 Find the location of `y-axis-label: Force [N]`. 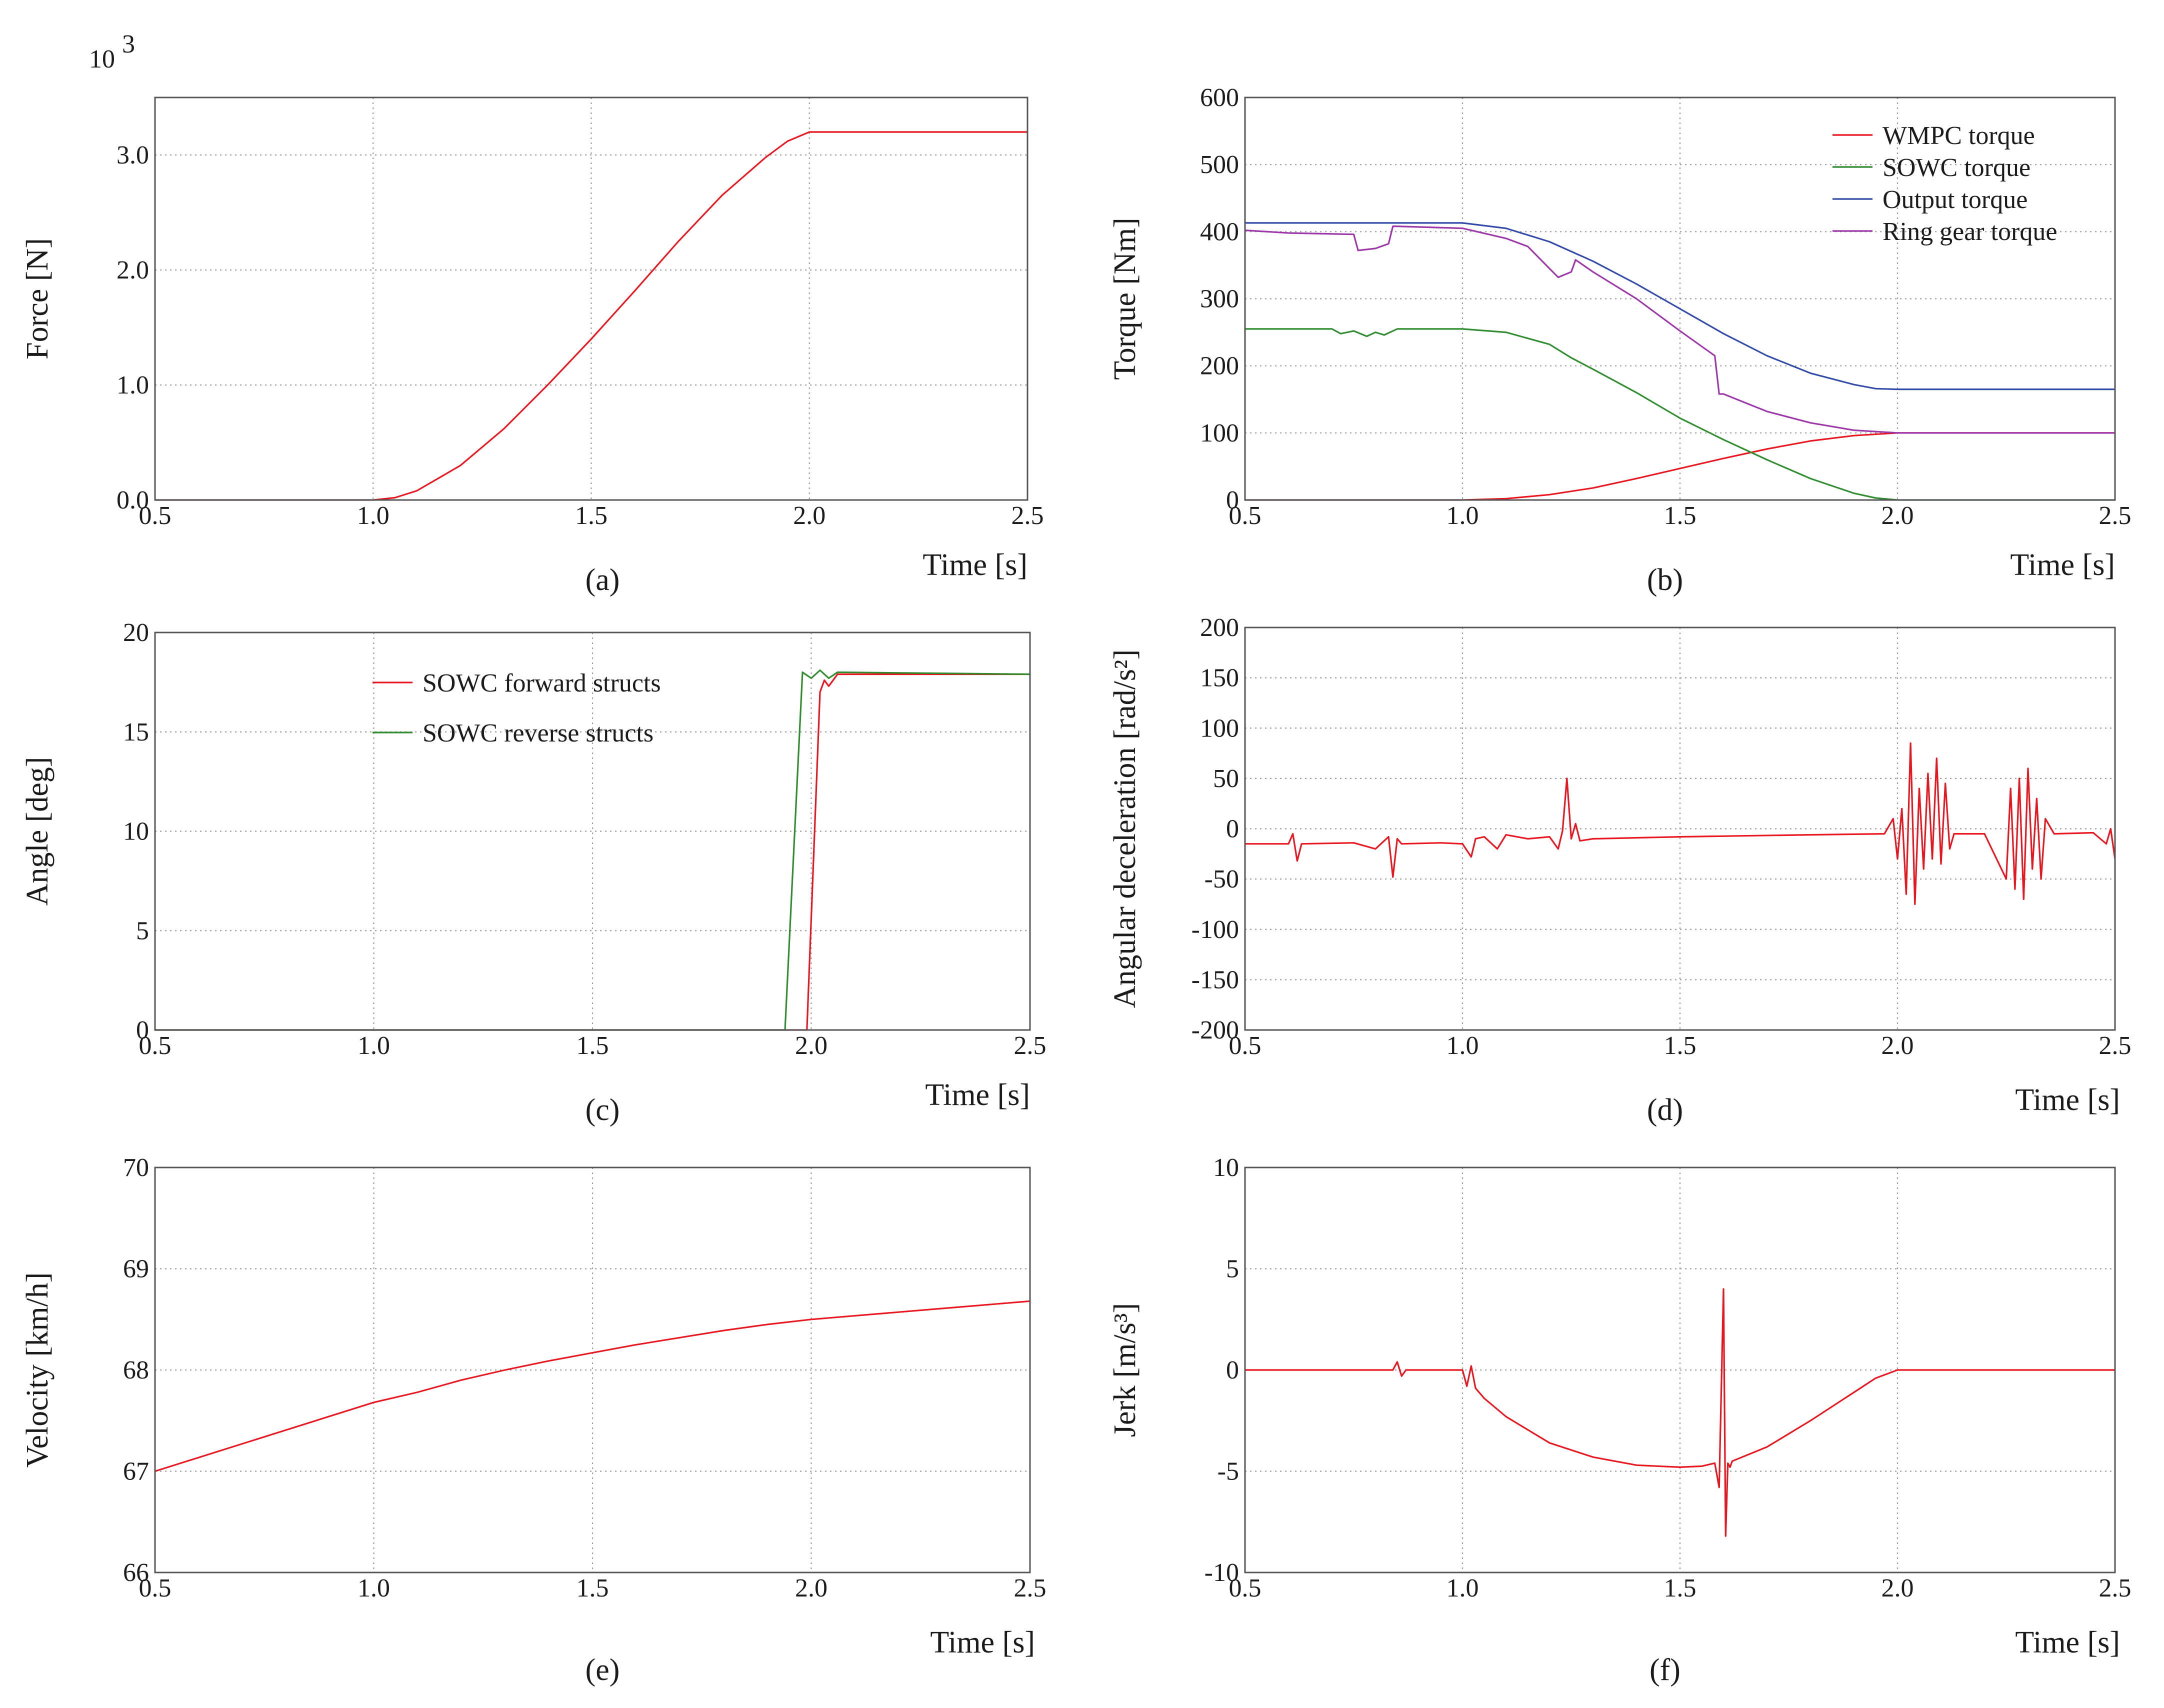

y-axis-label: Force [N] is located at coordinates (37, 299).